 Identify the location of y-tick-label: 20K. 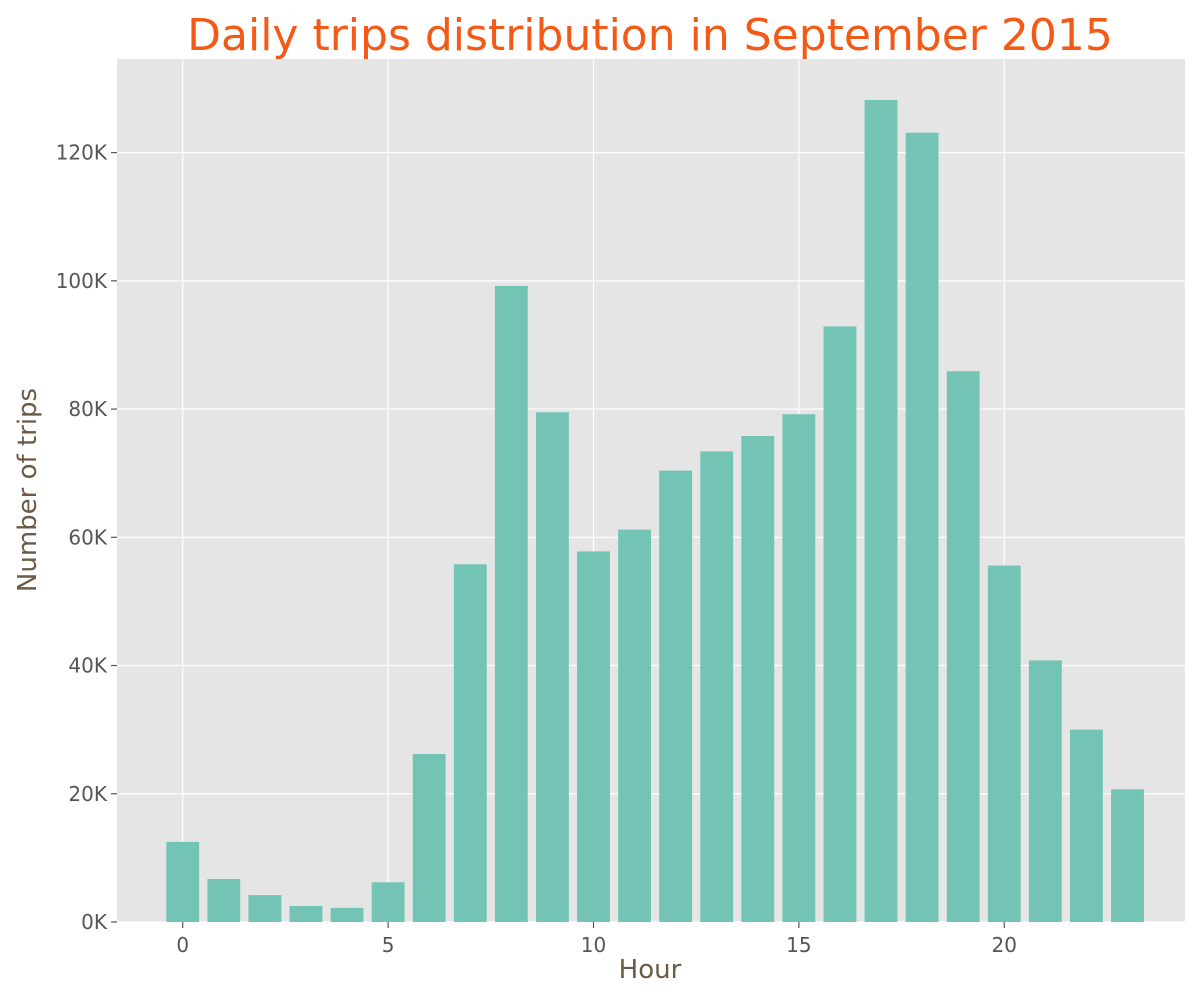
(87, 794).